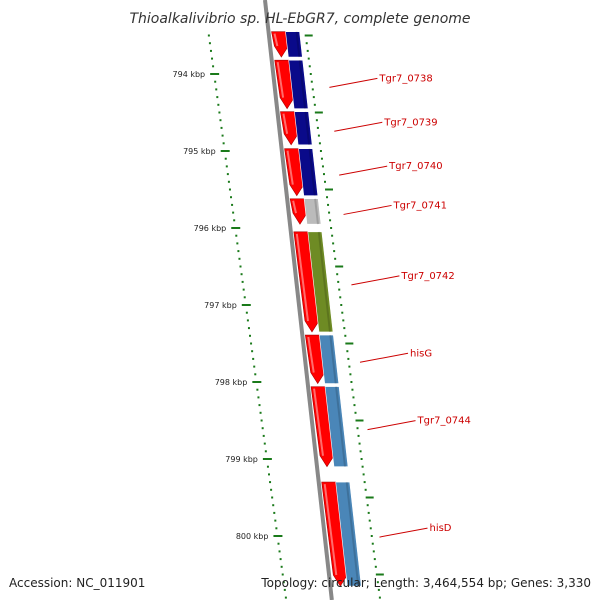 The height and width of the screenshot is (600, 600). Describe the element at coordinates (231, 382) in the screenshot. I see `tick-label: 798 kbp` at that location.